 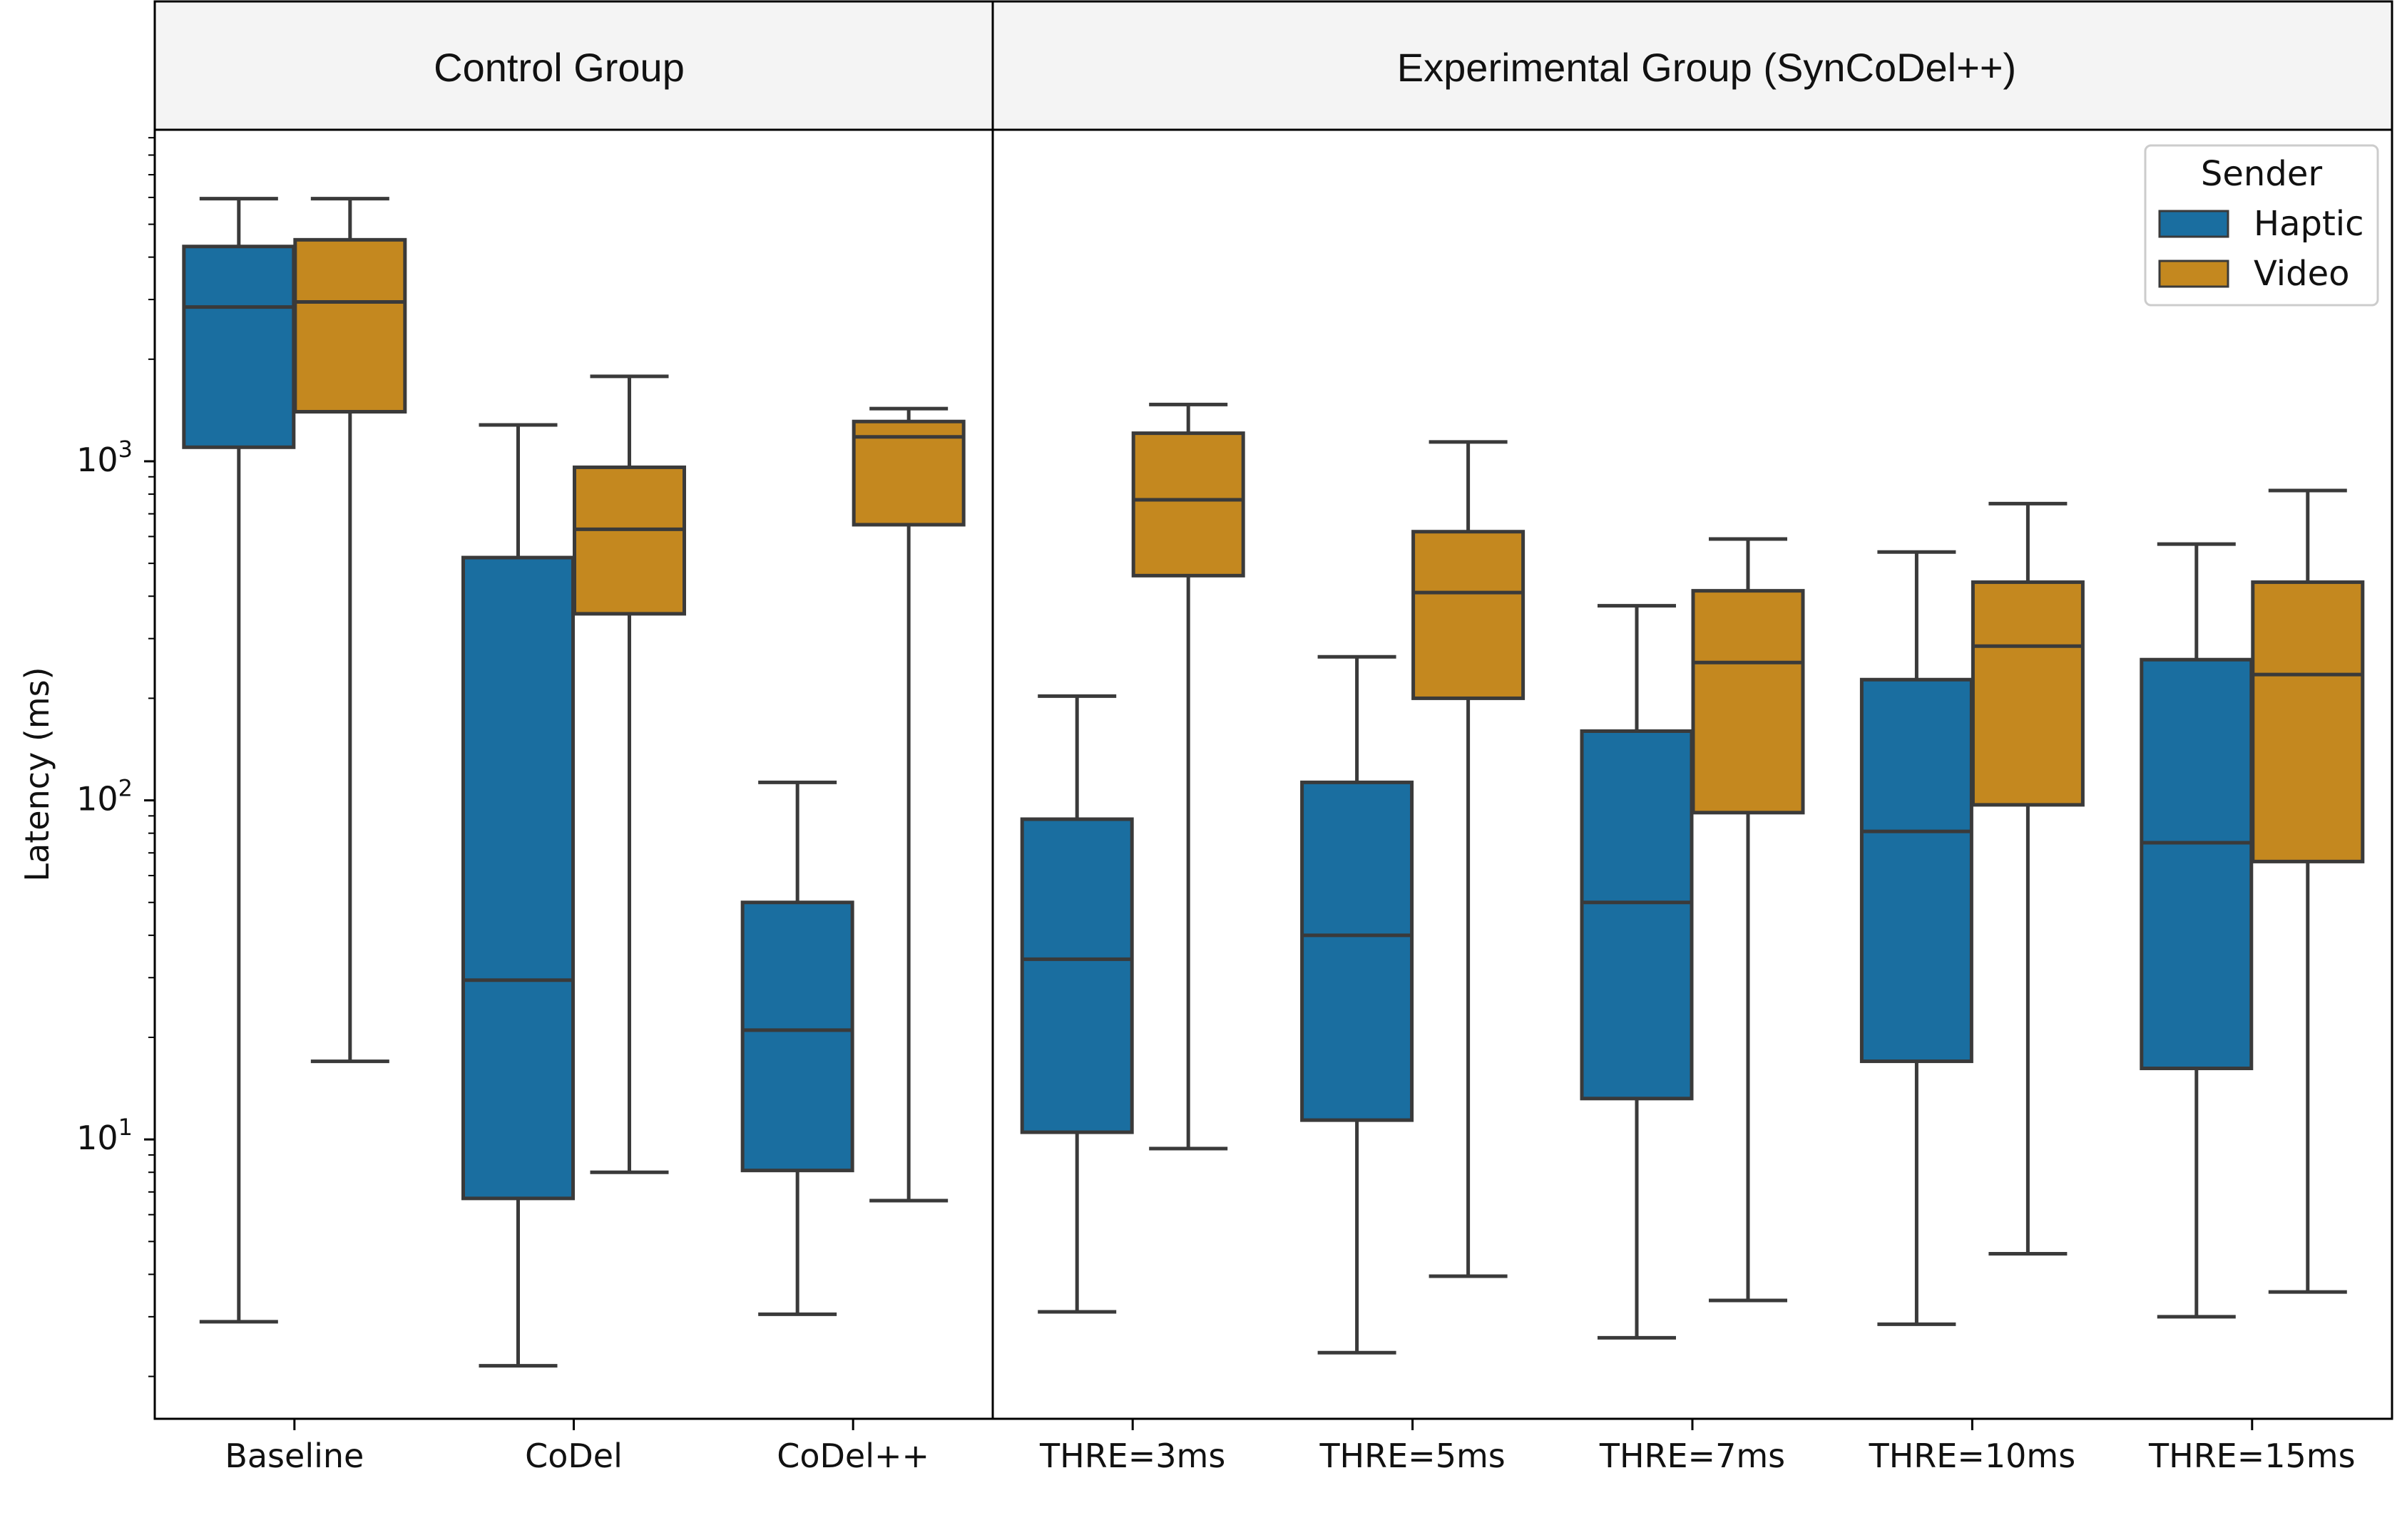 I want to click on iqr-box-haptic-thre-10ms, so click(x=1916, y=870).